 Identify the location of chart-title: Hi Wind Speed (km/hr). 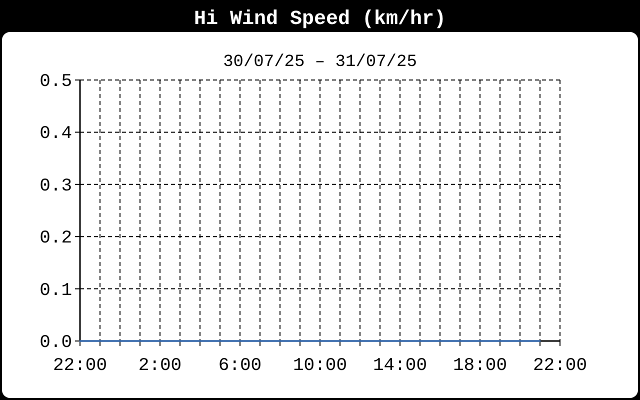
(320, 19).